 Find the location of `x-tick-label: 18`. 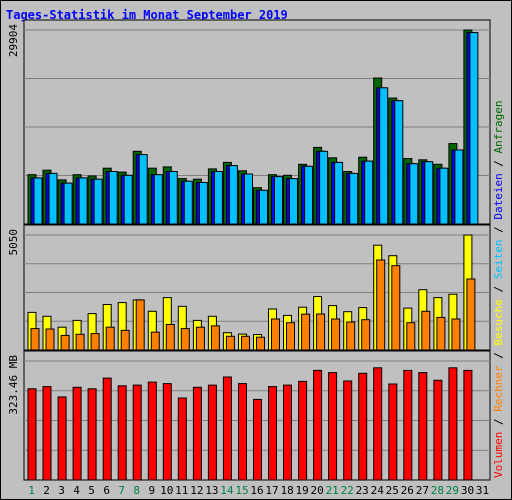

x-tick-label: 18 is located at coordinates (286, 490).